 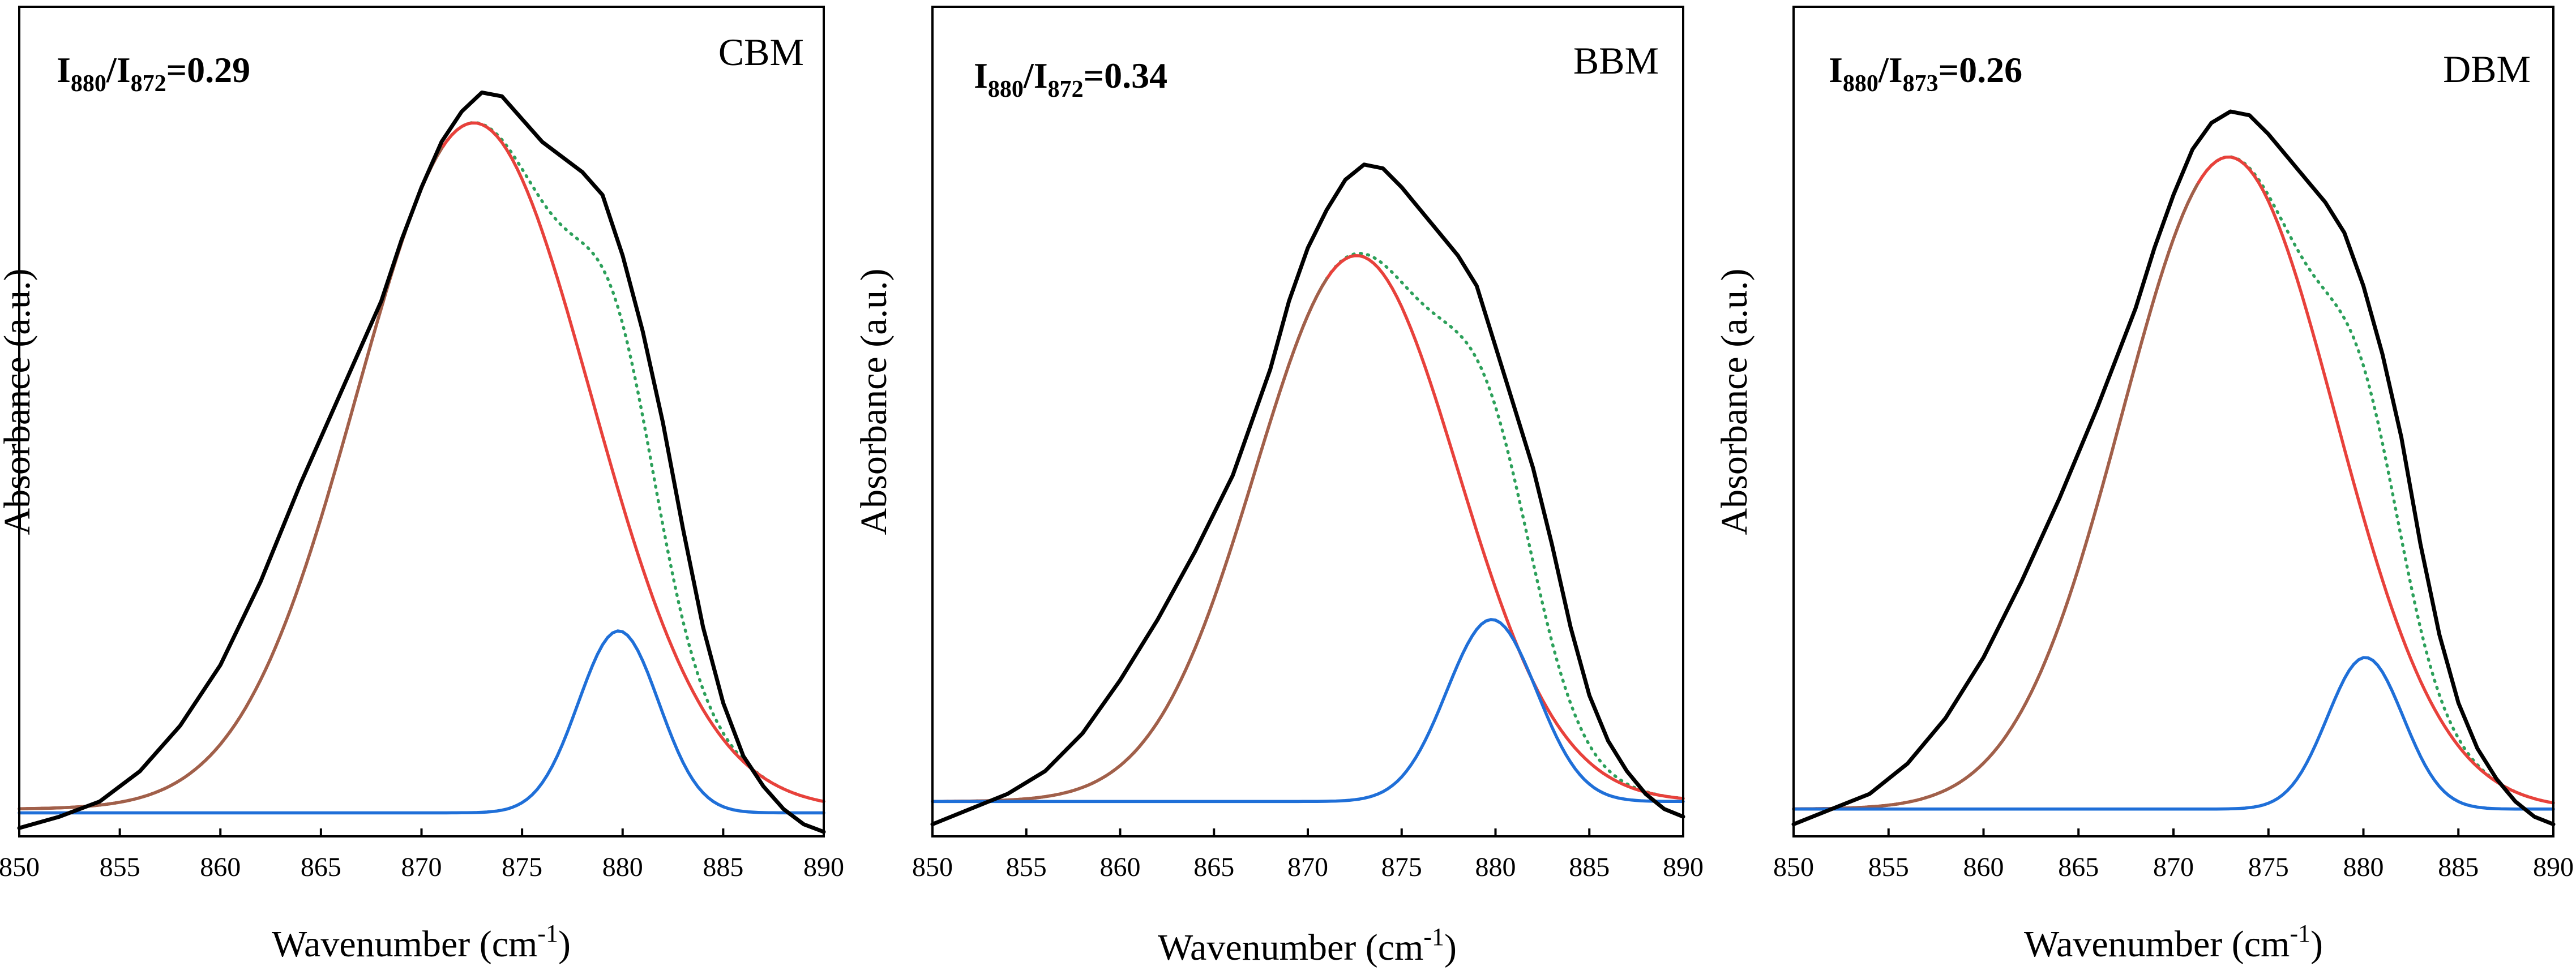 What do you see at coordinates (1980, 70) in the screenshot?
I see `panel-dbm-ratio-value: =0.26` at bounding box center [1980, 70].